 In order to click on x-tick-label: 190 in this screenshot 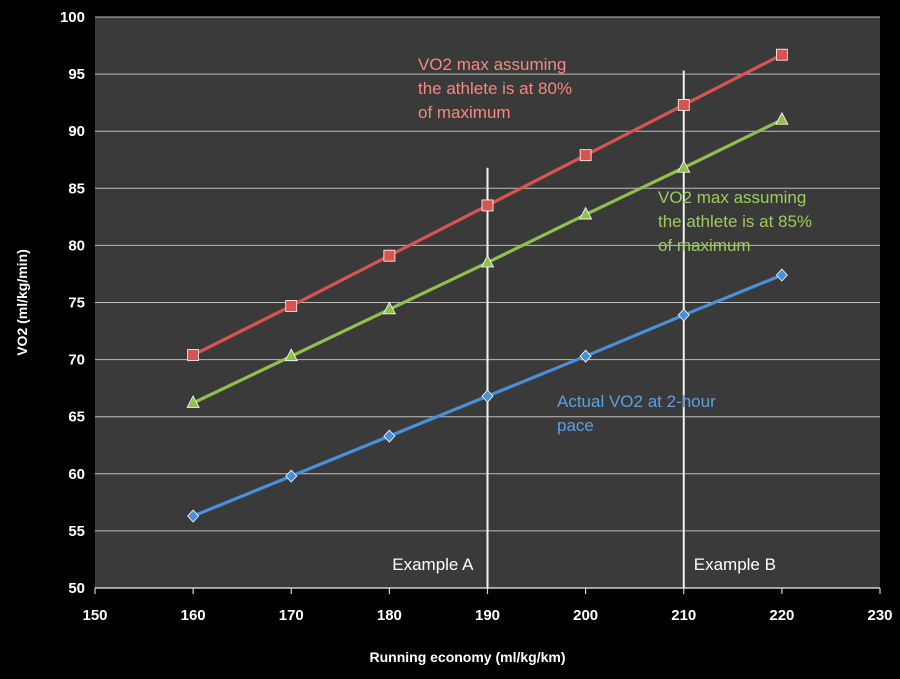, I will do `click(487, 615)`.